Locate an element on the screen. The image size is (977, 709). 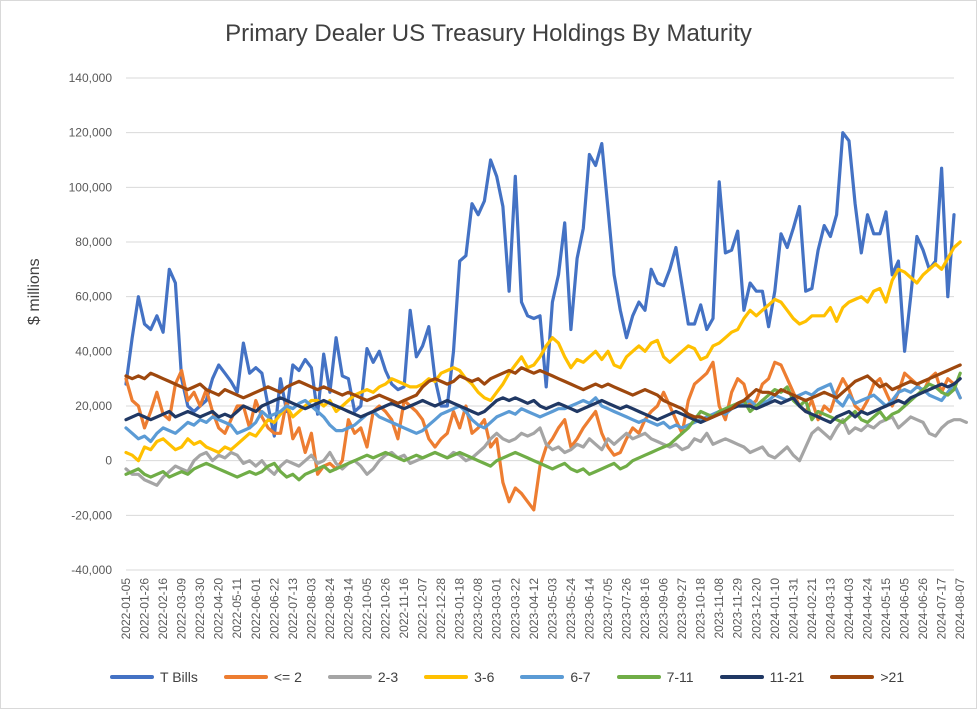
x-tick-label: 2023-09-06 is located at coordinates (664, 609).